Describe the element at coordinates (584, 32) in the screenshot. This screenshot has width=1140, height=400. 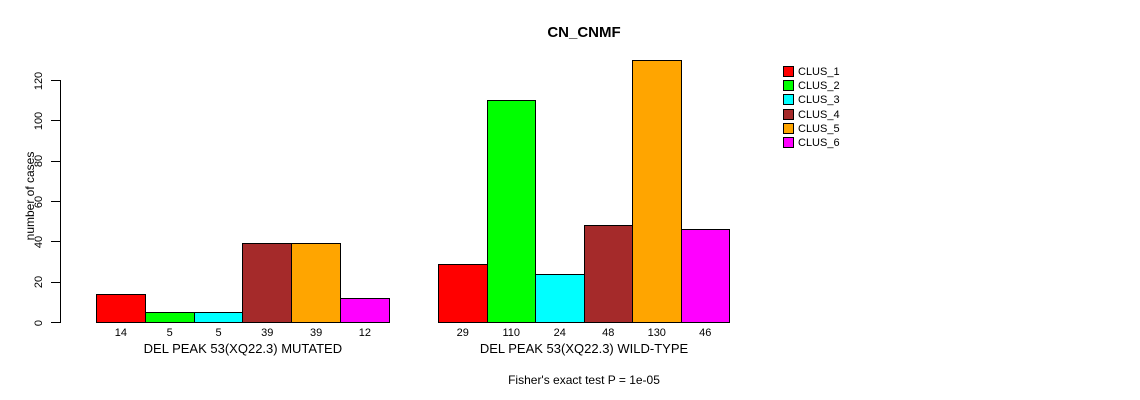
I see `chart-title: CN_CNMF` at that location.